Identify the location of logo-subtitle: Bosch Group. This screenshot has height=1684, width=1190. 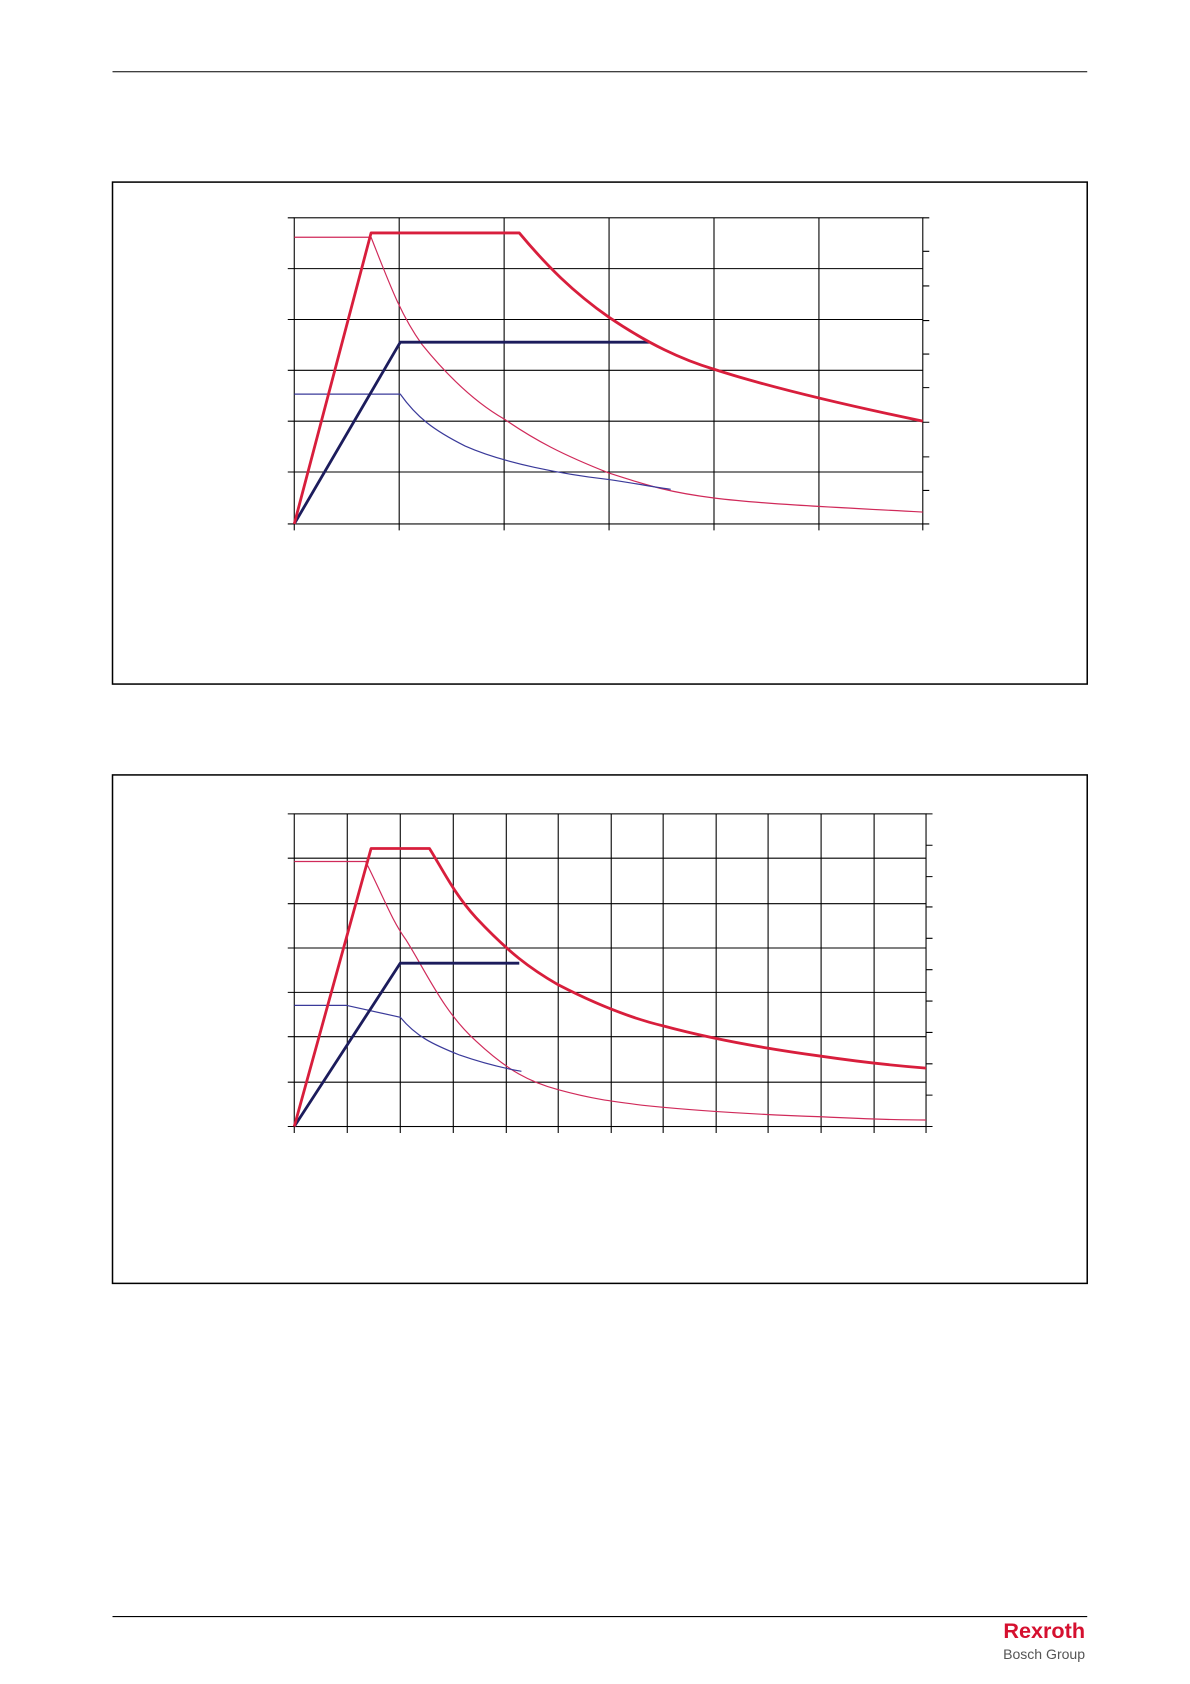
(1044, 1654).